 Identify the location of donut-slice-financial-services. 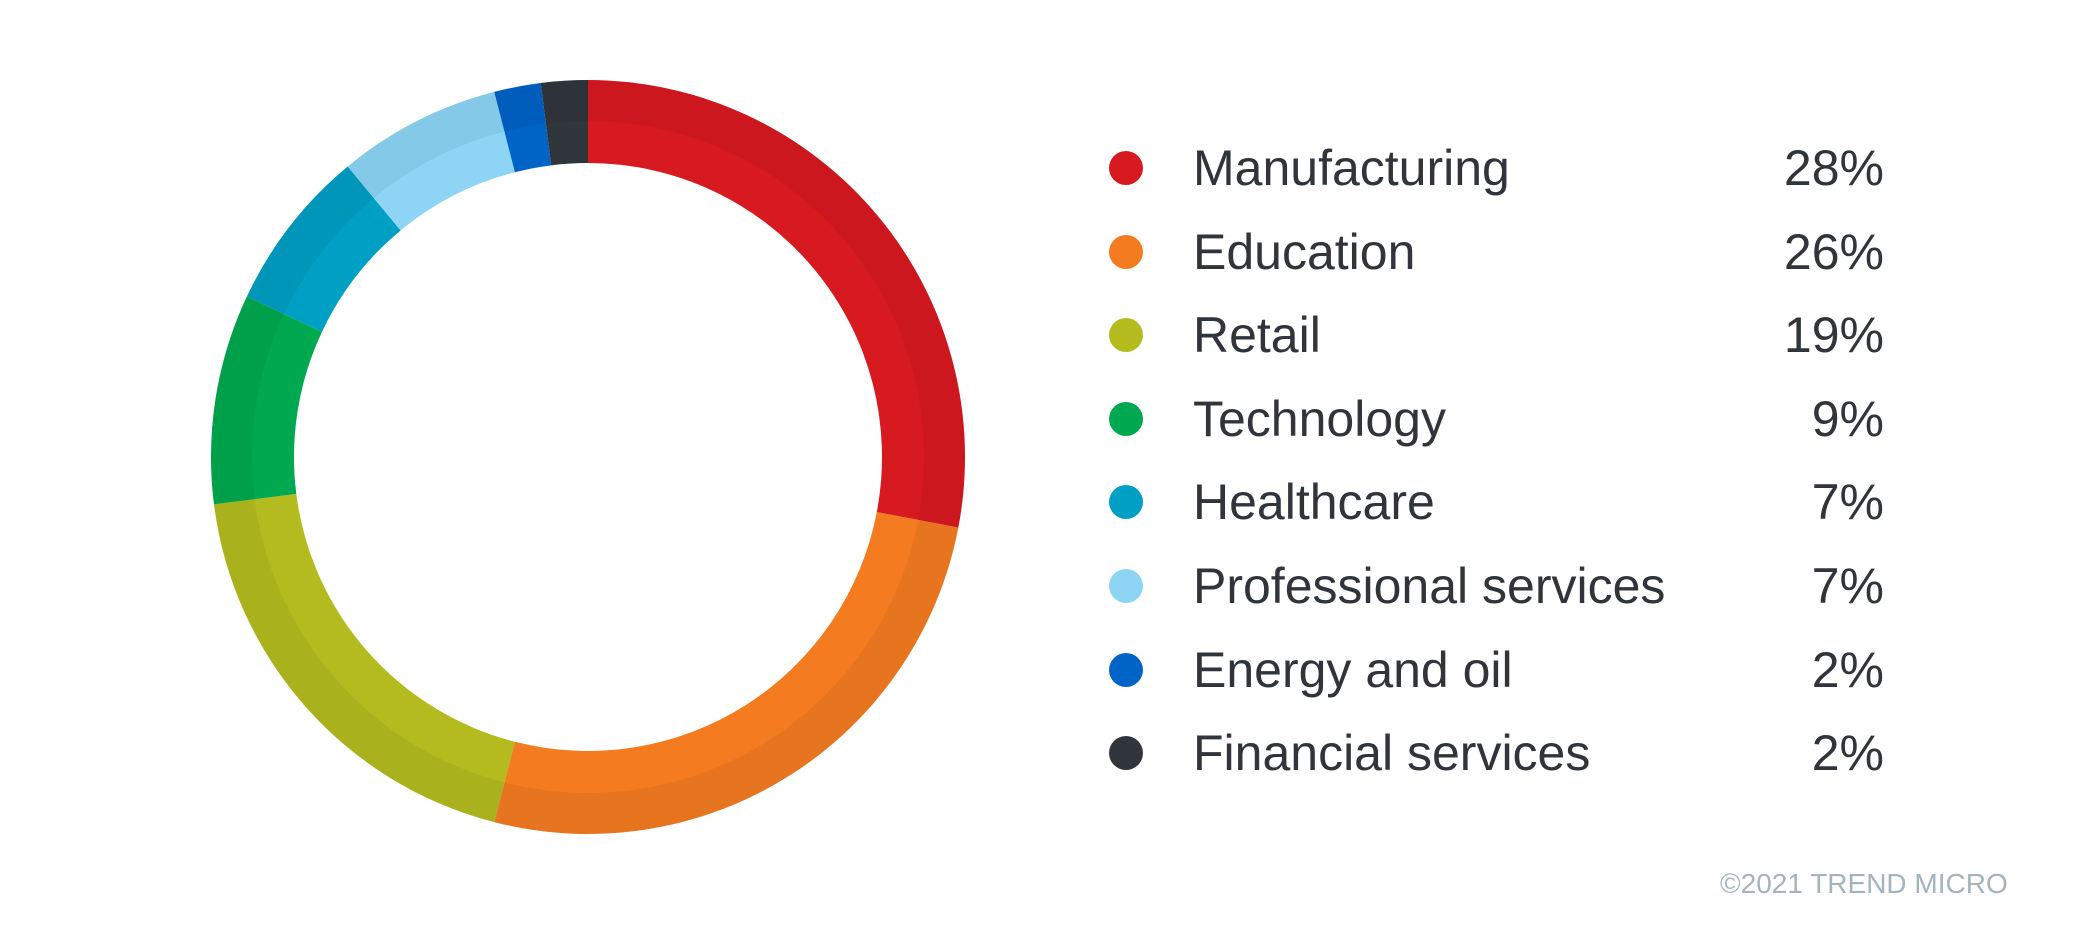
(564, 123).